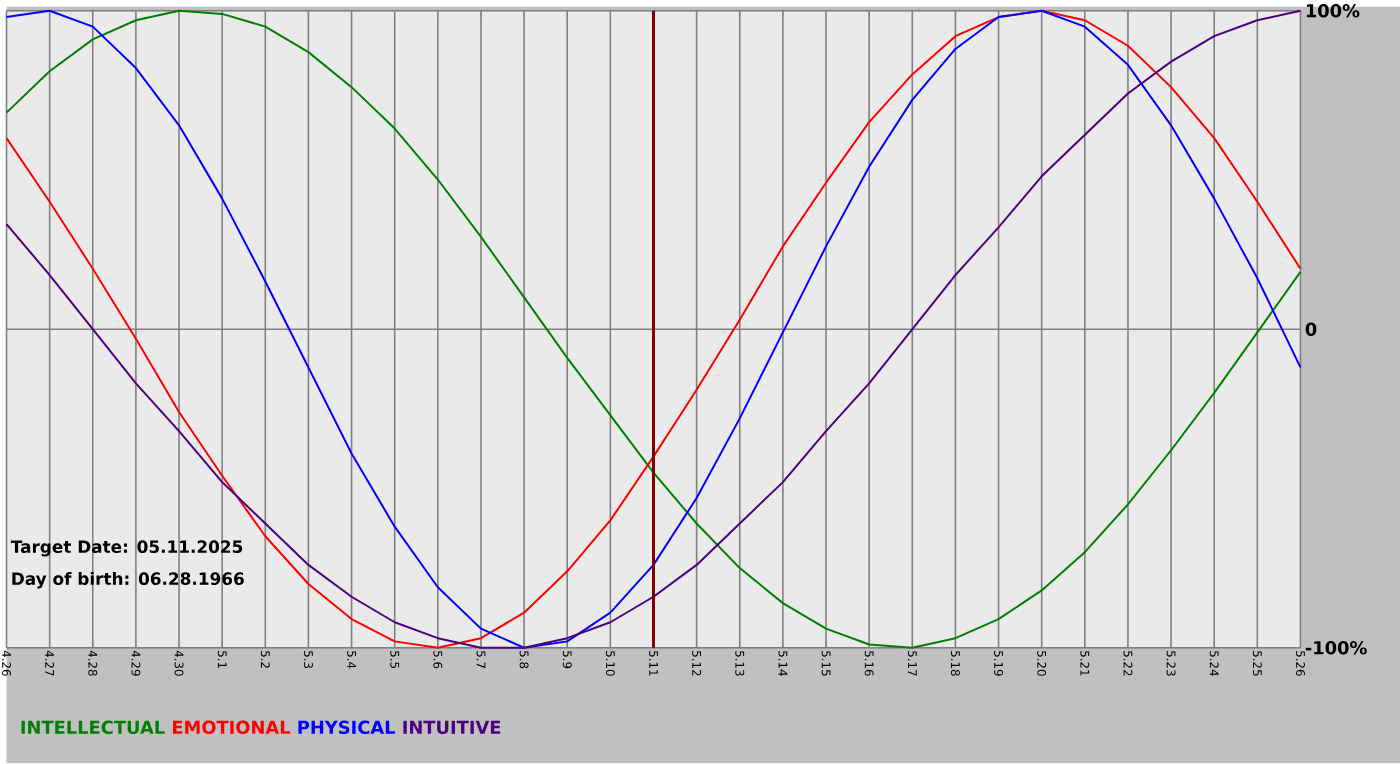 This screenshot has width=1400, height=764. What do you see at coordinates (1311, 329) in the screenshot?
I see `y-tick-label: 0` at bounding box center [1311, 329].